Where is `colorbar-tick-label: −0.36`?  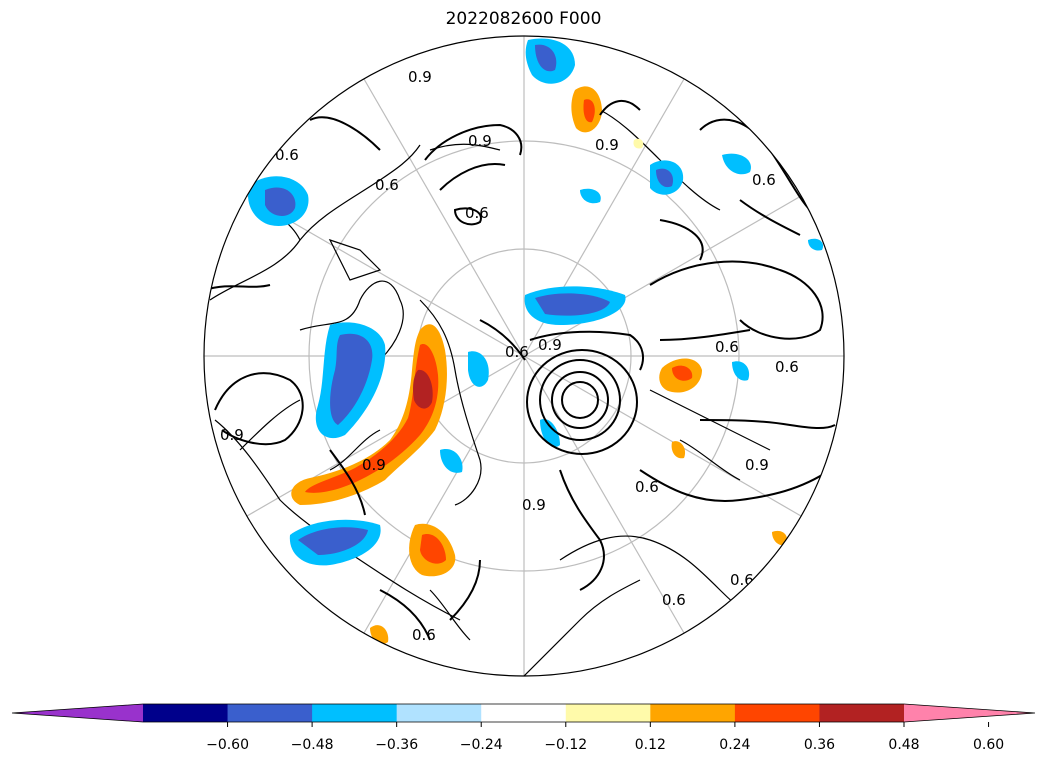
colorbar-tick-label: −0.36 is located at coordinates (396, 745).